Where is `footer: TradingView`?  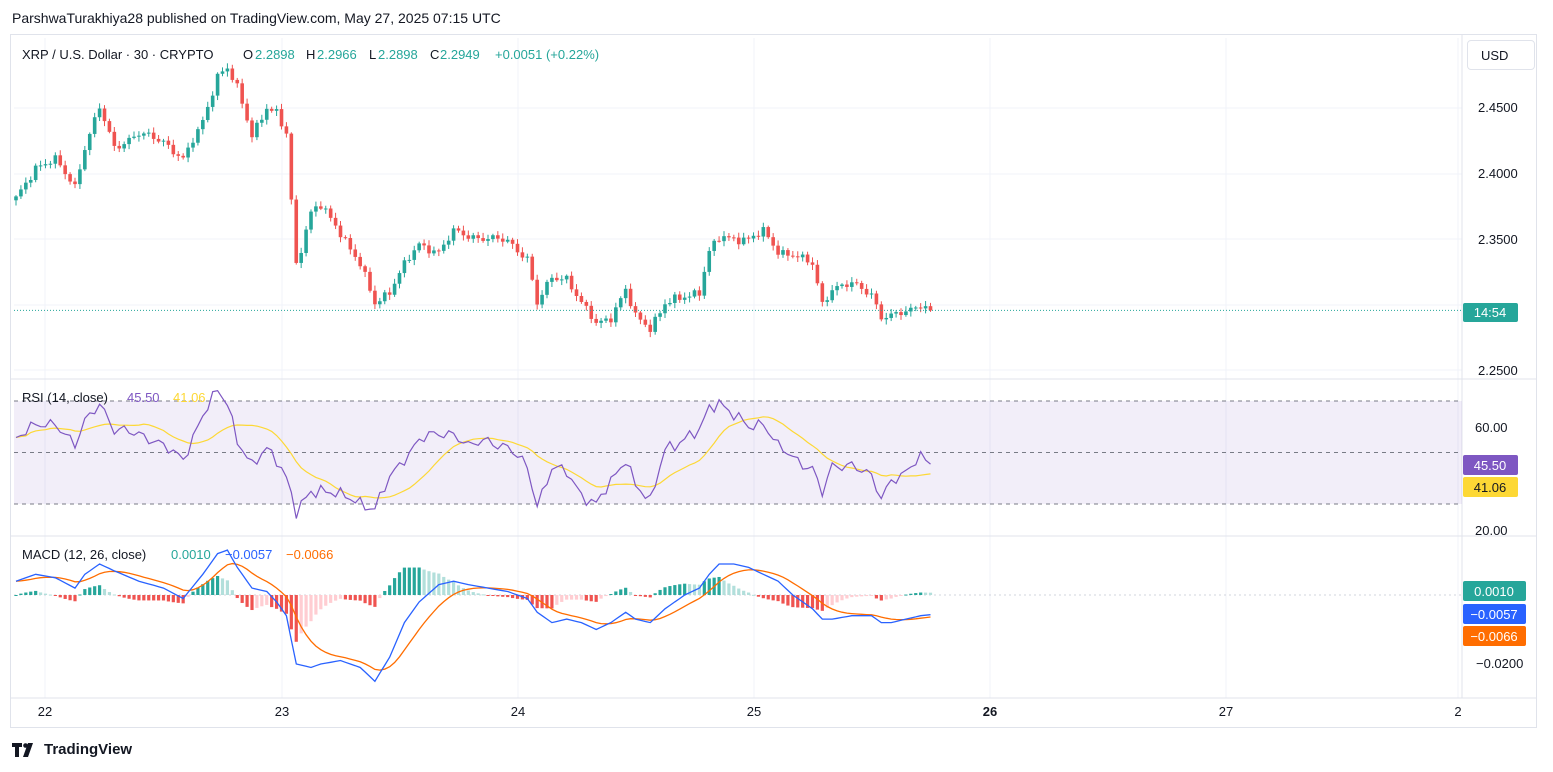
footer: TradingView is located at coordinates (72, 749).